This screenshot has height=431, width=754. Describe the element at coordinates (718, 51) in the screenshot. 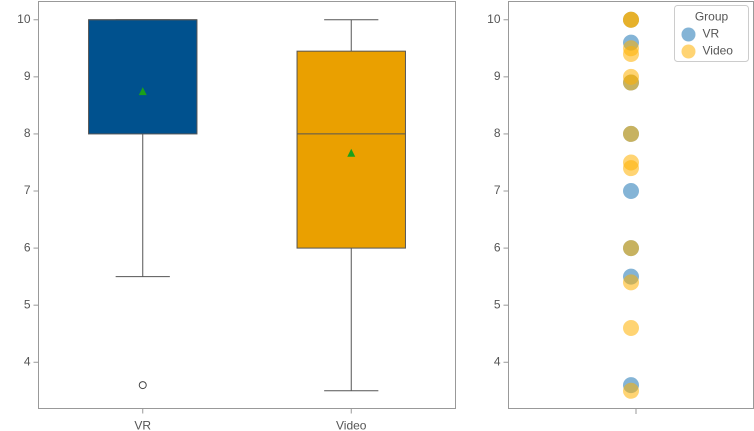

I see `legend-label: Video` at that location.